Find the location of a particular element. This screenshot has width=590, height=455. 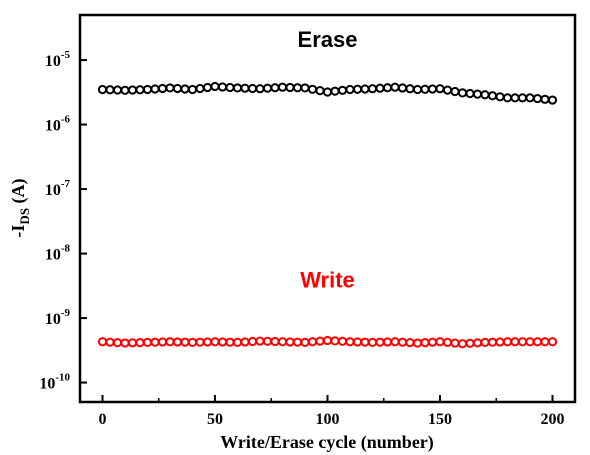

series-write is located at coordinates (327, 342).